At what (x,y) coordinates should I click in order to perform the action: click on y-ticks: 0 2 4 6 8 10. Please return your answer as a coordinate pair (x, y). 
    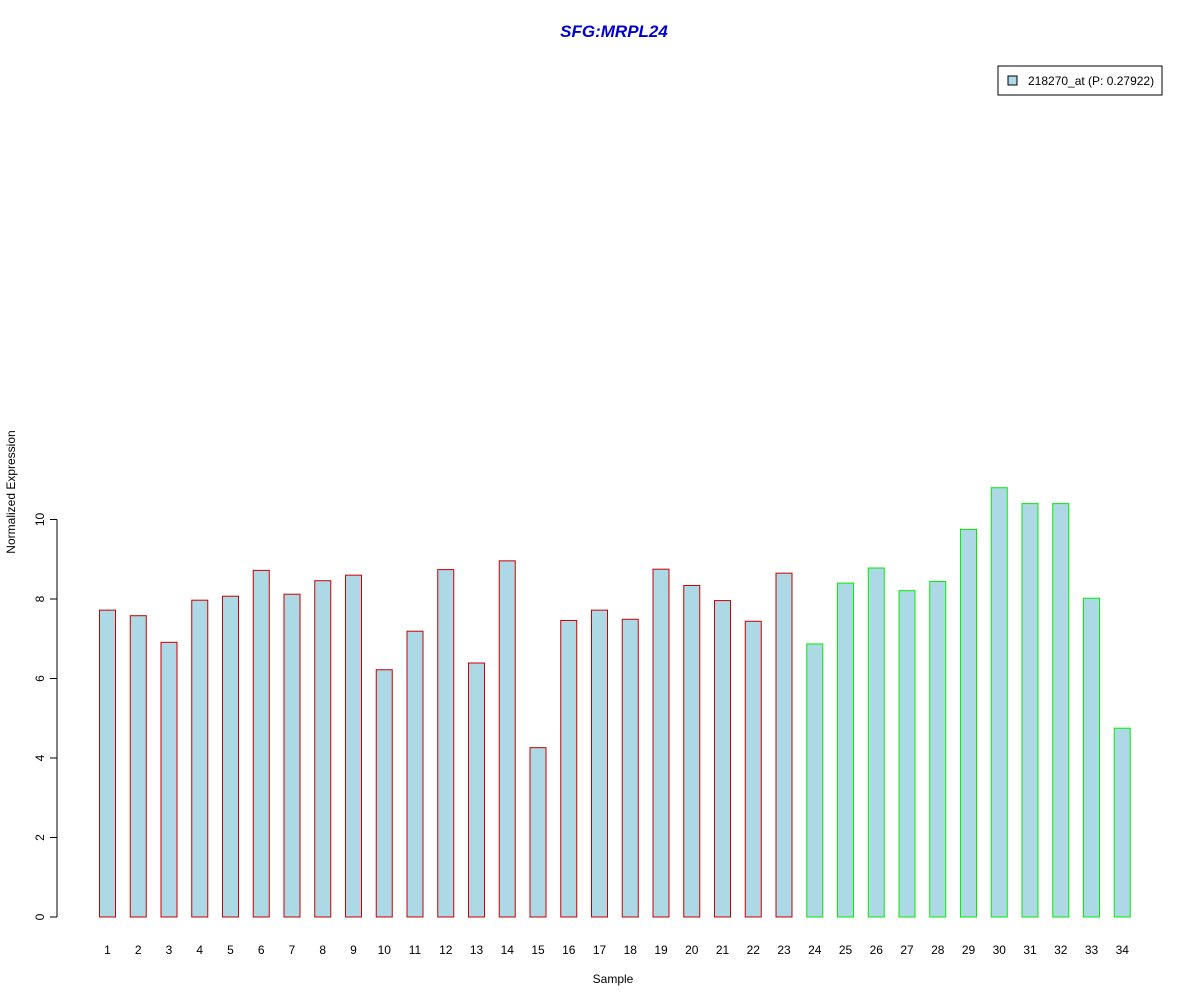
    Looking at the image, I should click on (45, 716).